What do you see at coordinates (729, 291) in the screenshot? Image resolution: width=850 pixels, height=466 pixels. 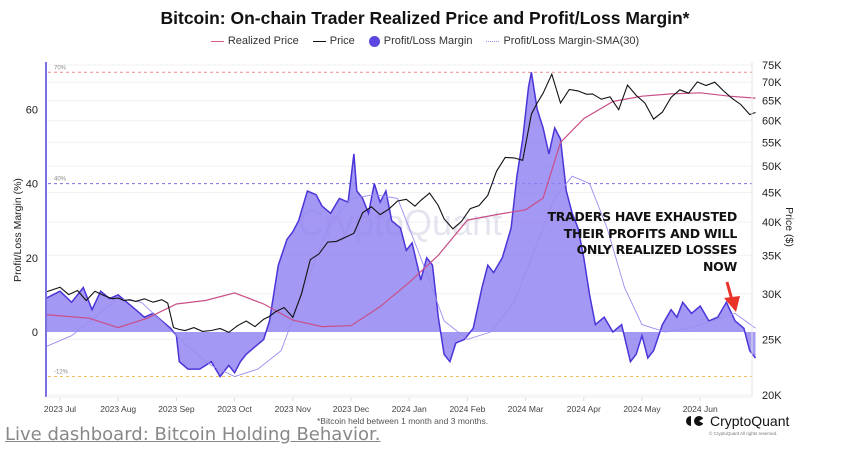 I see `arrow-shaft` at bounding box center [729, 291].